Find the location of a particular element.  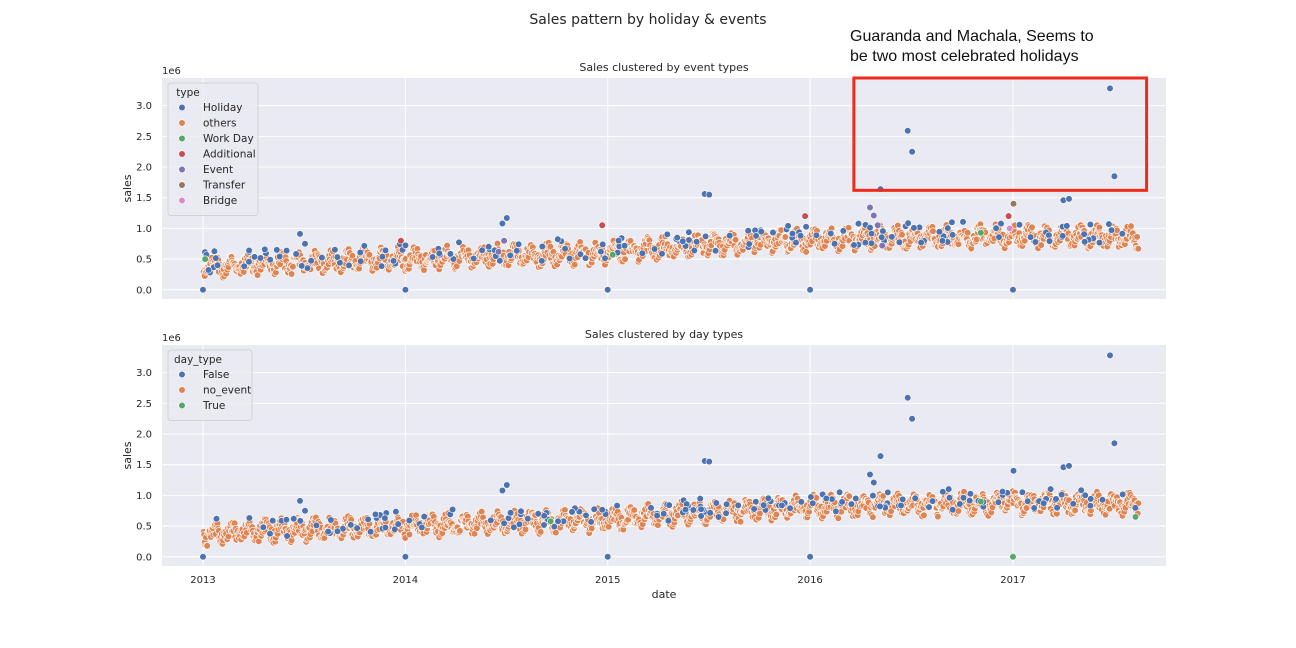

legend-label: Event is located at coordinates (218, 170).